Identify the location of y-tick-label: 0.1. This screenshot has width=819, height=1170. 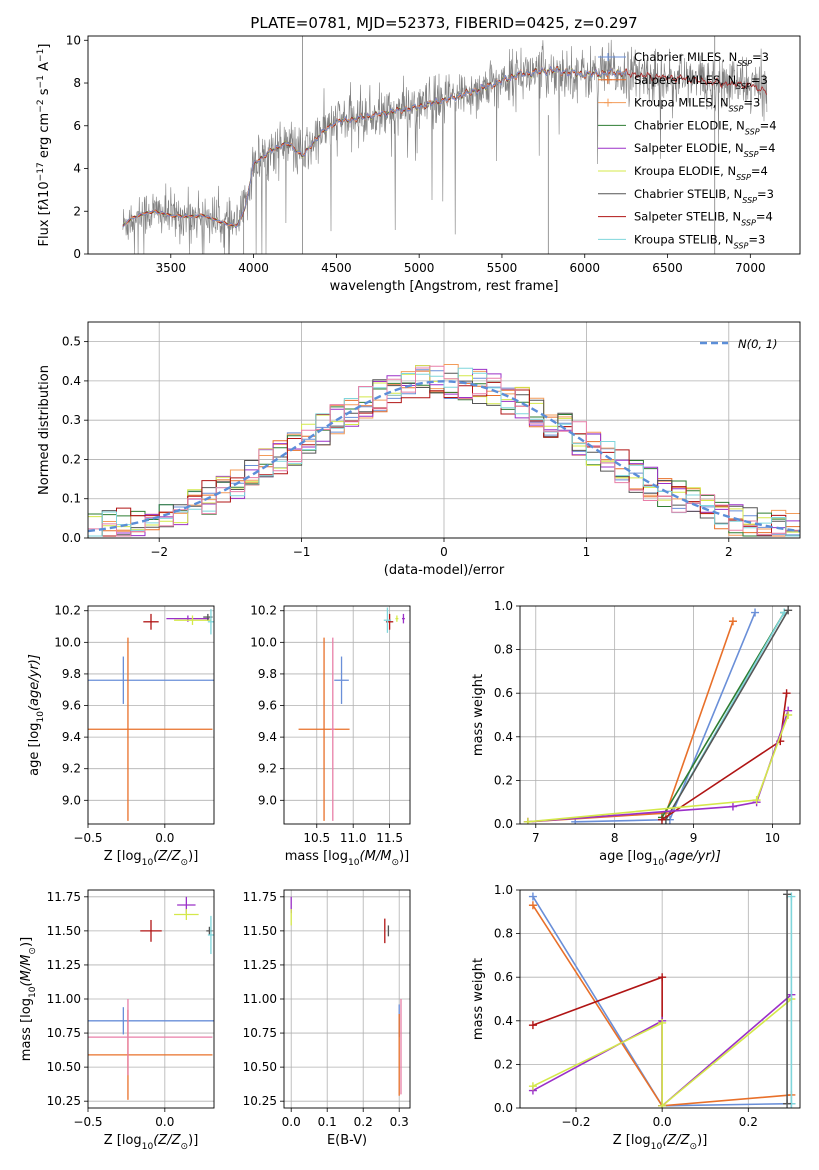
(71, 499).